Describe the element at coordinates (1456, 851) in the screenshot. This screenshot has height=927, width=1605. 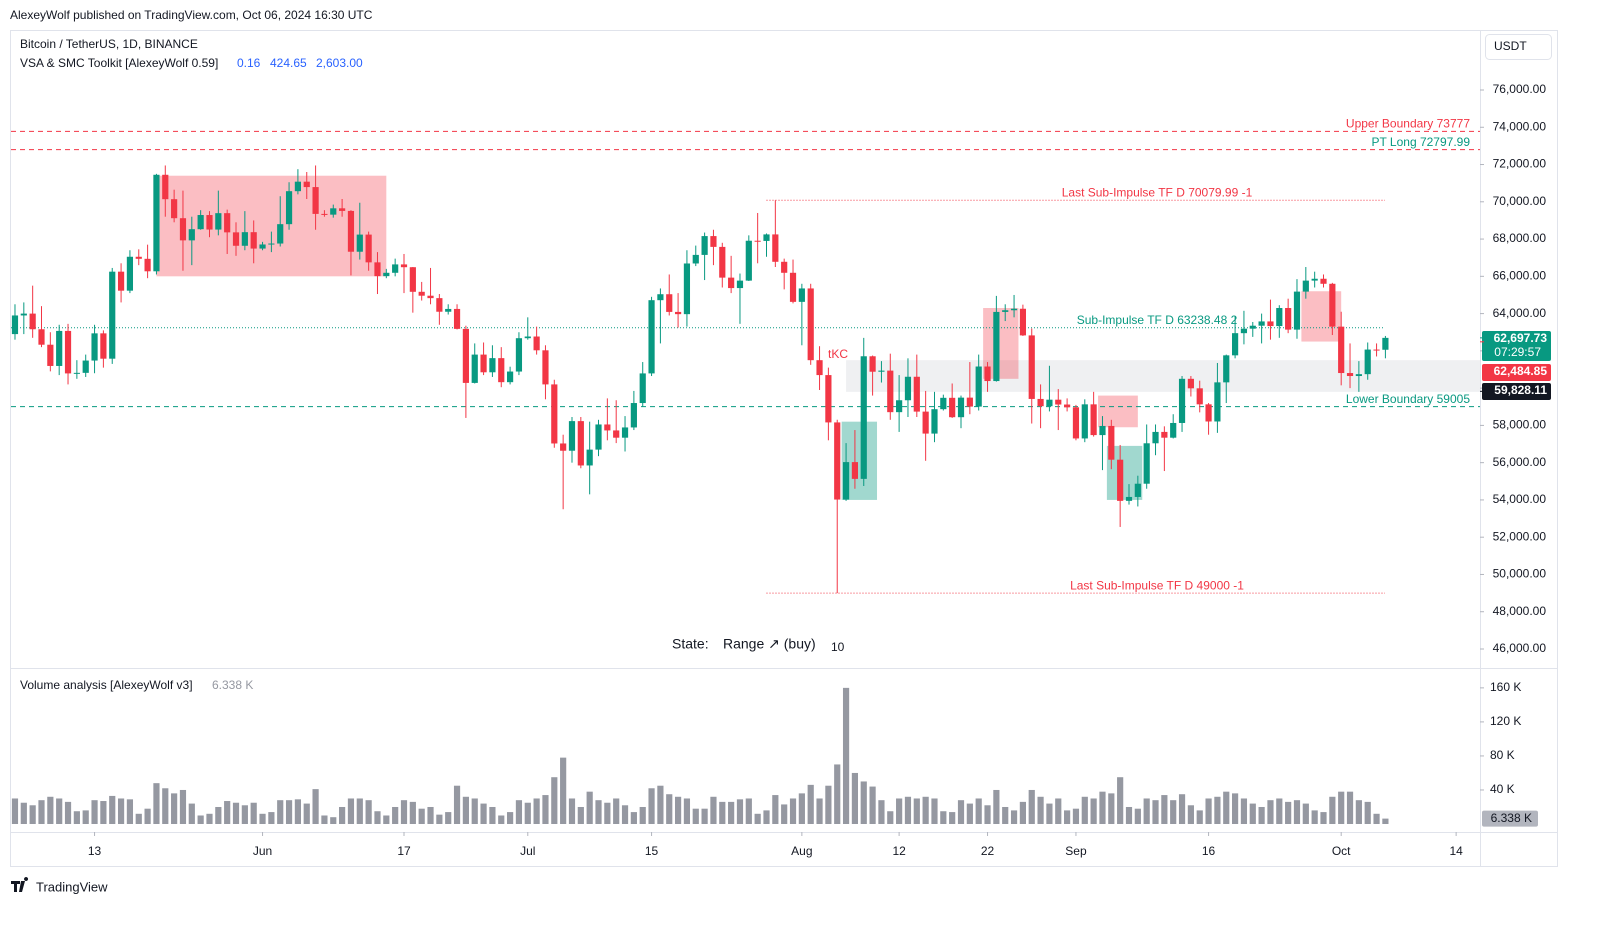
I see `x-tick-label: 14` at that location.